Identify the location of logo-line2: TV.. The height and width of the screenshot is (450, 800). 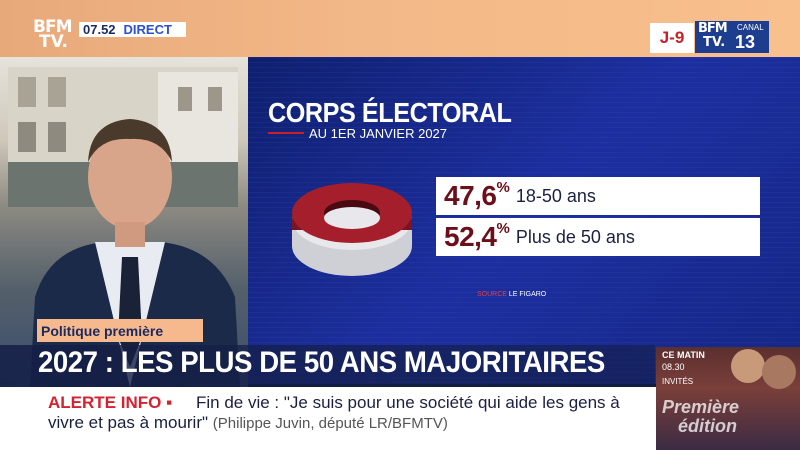
(54, 42).